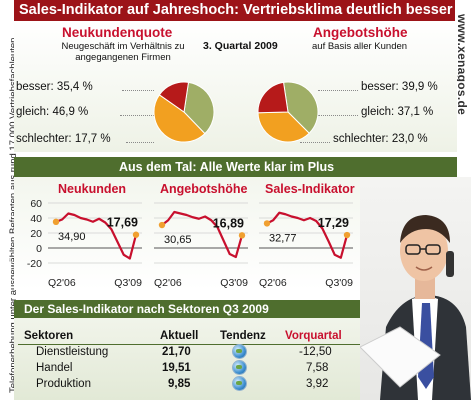  Describe the element at coordinates (72, 237) in the screenshot. I see `start-value-label: 34,90` at that location.